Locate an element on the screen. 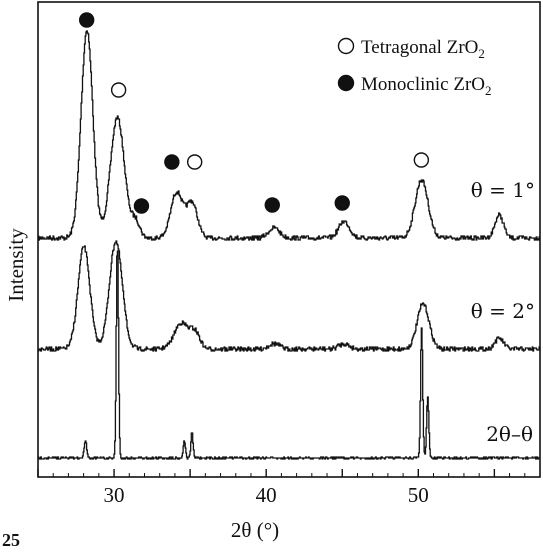  legend-entry: Monoclinic ZrO2 is located at coordinates (426, 86).